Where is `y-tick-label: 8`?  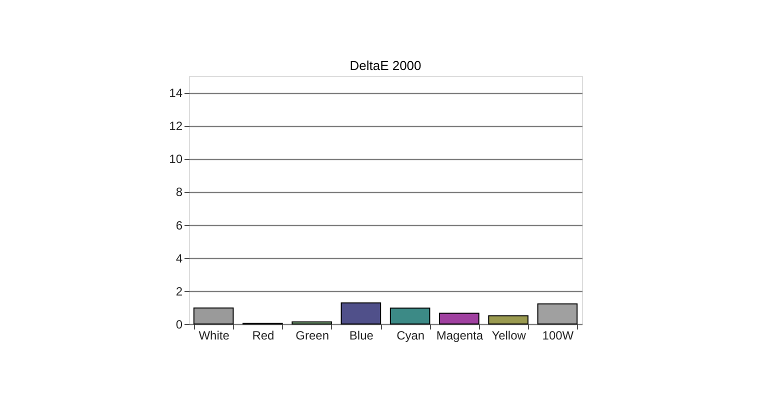
y-tick-label: 8 is located at coordinates (179, 192).